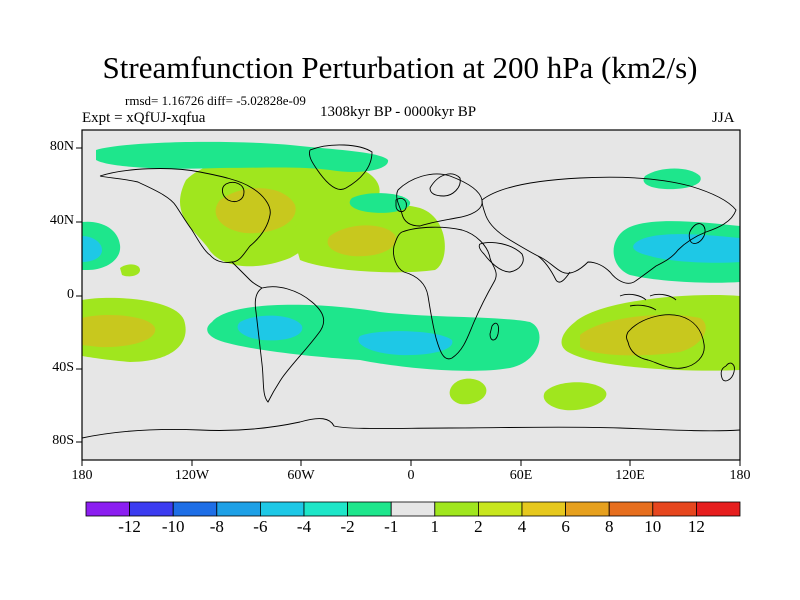 Image resolution: width=800 pixels, height=600 pixels. What do you see at coordinates (630, 475) in the screenshot?
I see `lon-label-120e: 120E` at bounding box center [630, 475].